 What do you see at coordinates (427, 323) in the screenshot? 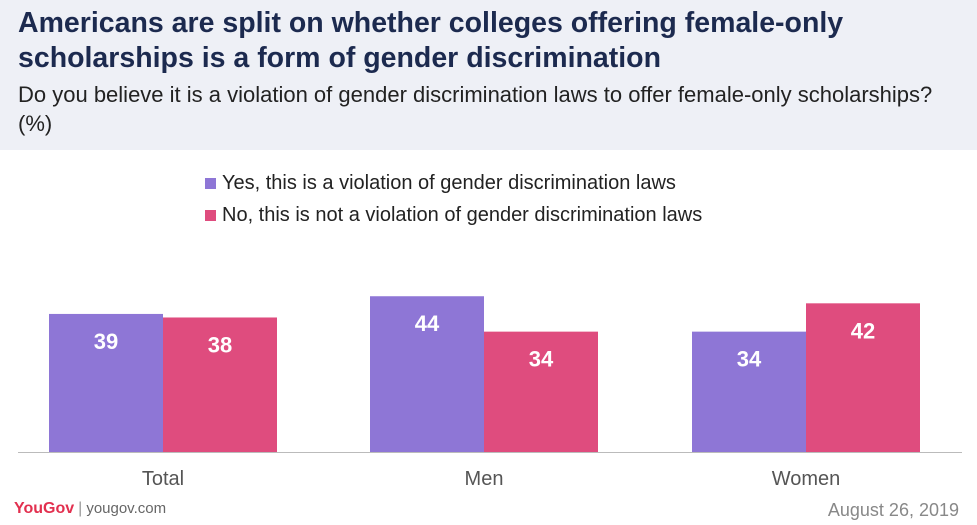
I see `bar-value-men-yes: 44` at bounding box center [427, 323].